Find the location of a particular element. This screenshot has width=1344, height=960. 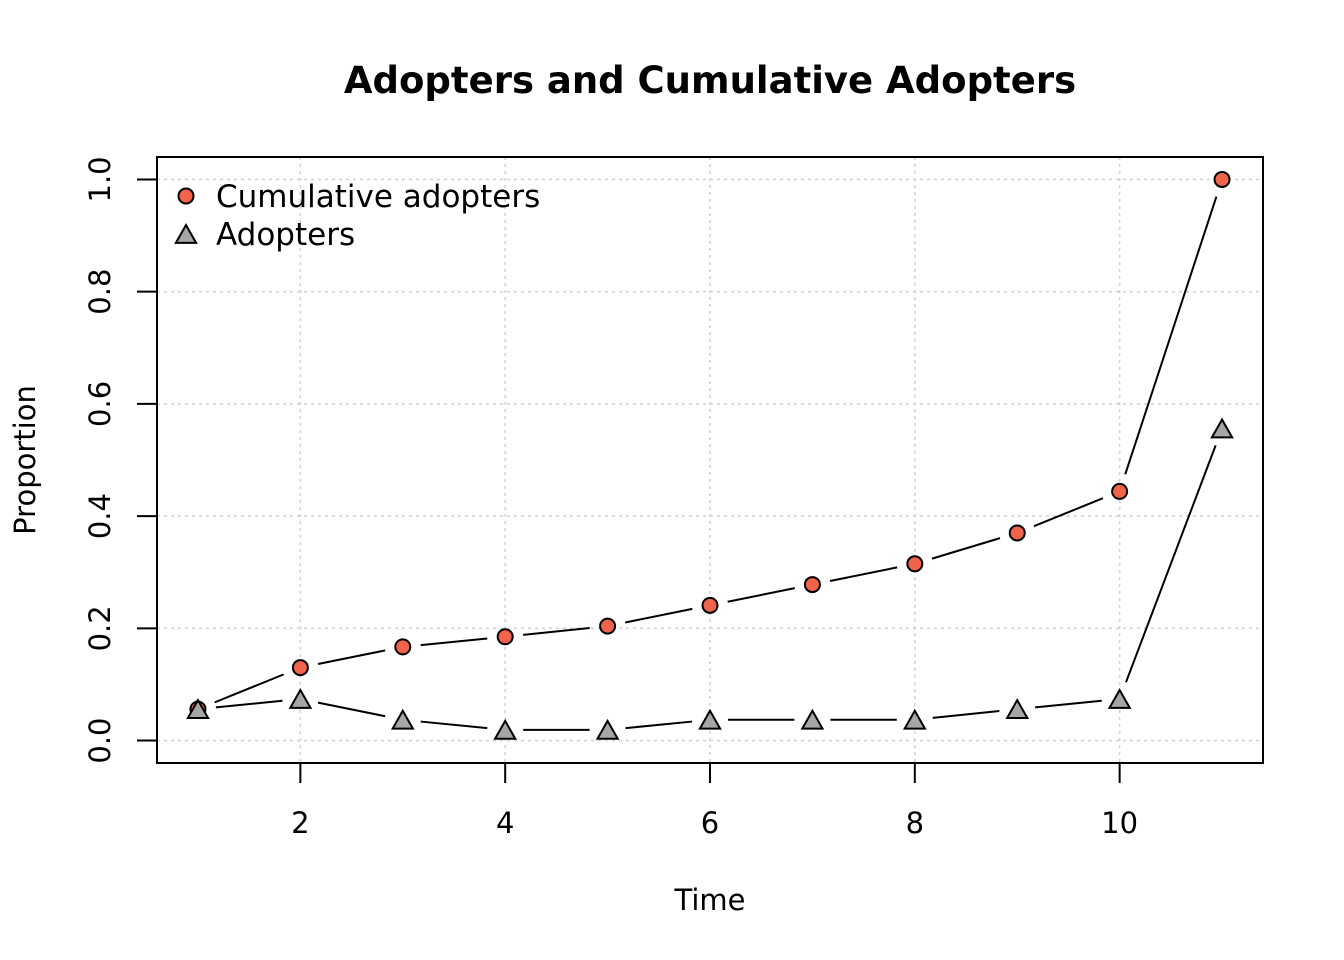

x-tick-label-4: 4 is located at coordinates (505, 823).